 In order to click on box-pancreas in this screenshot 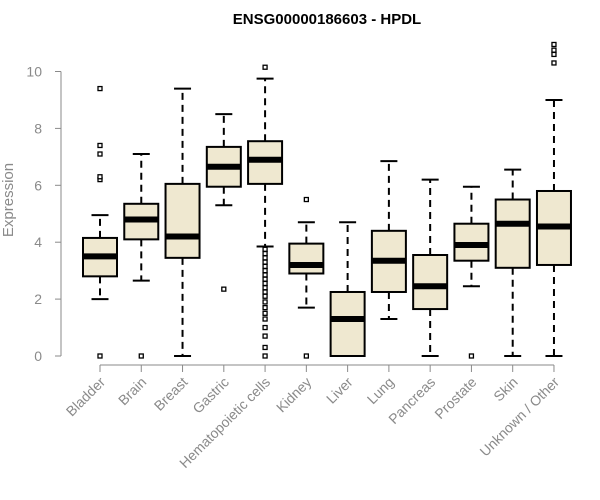, I will do `click(430, 267)`.